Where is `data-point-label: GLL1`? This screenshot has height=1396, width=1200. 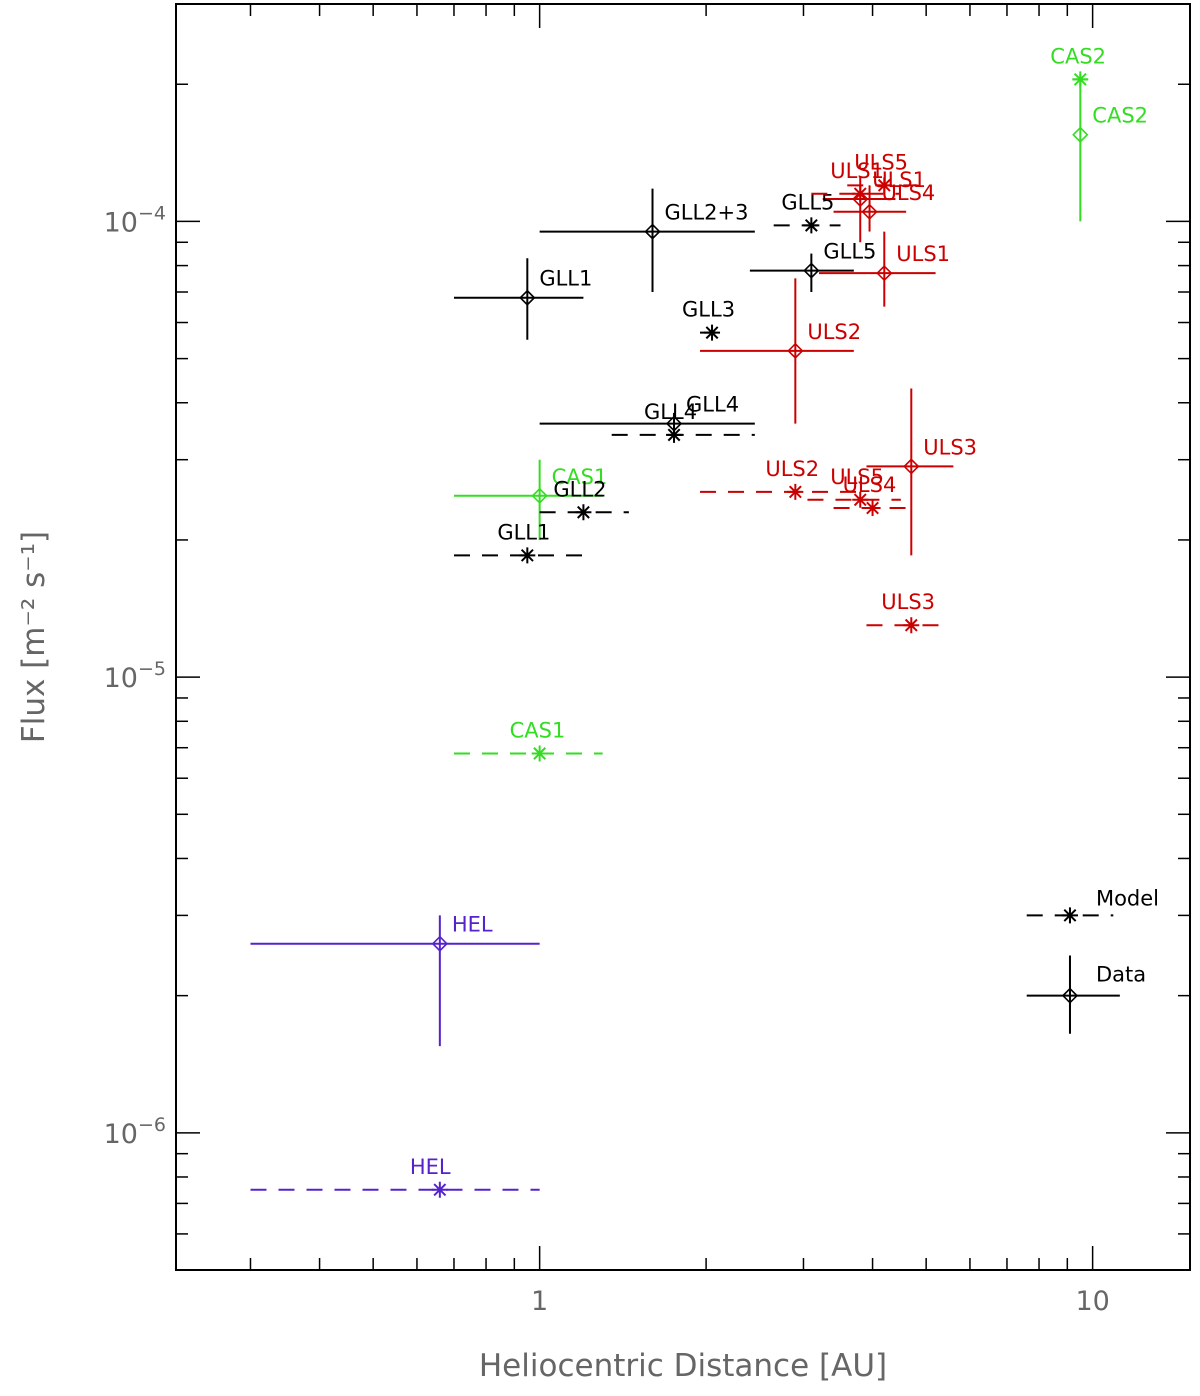 data-point-label: GLL1 is located at coordinates (565, 279).